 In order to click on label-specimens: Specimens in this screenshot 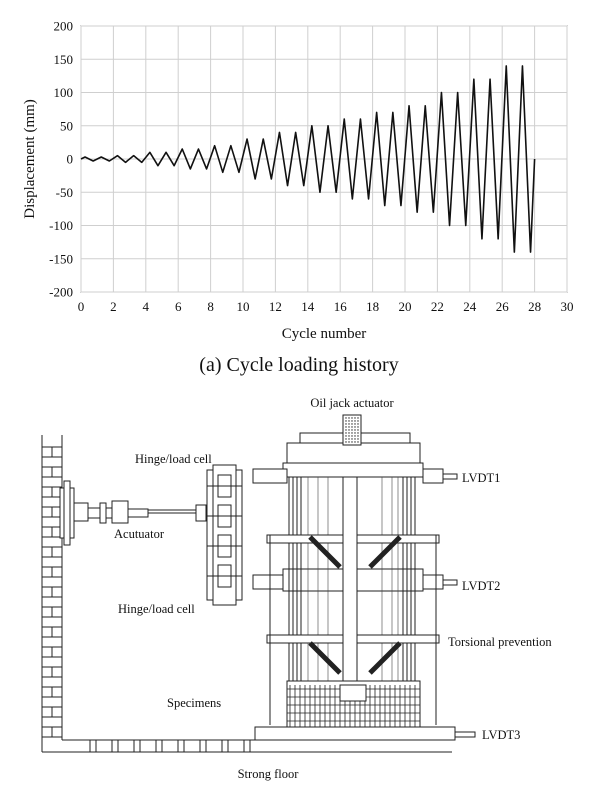, I will do `click(194, 703)`.